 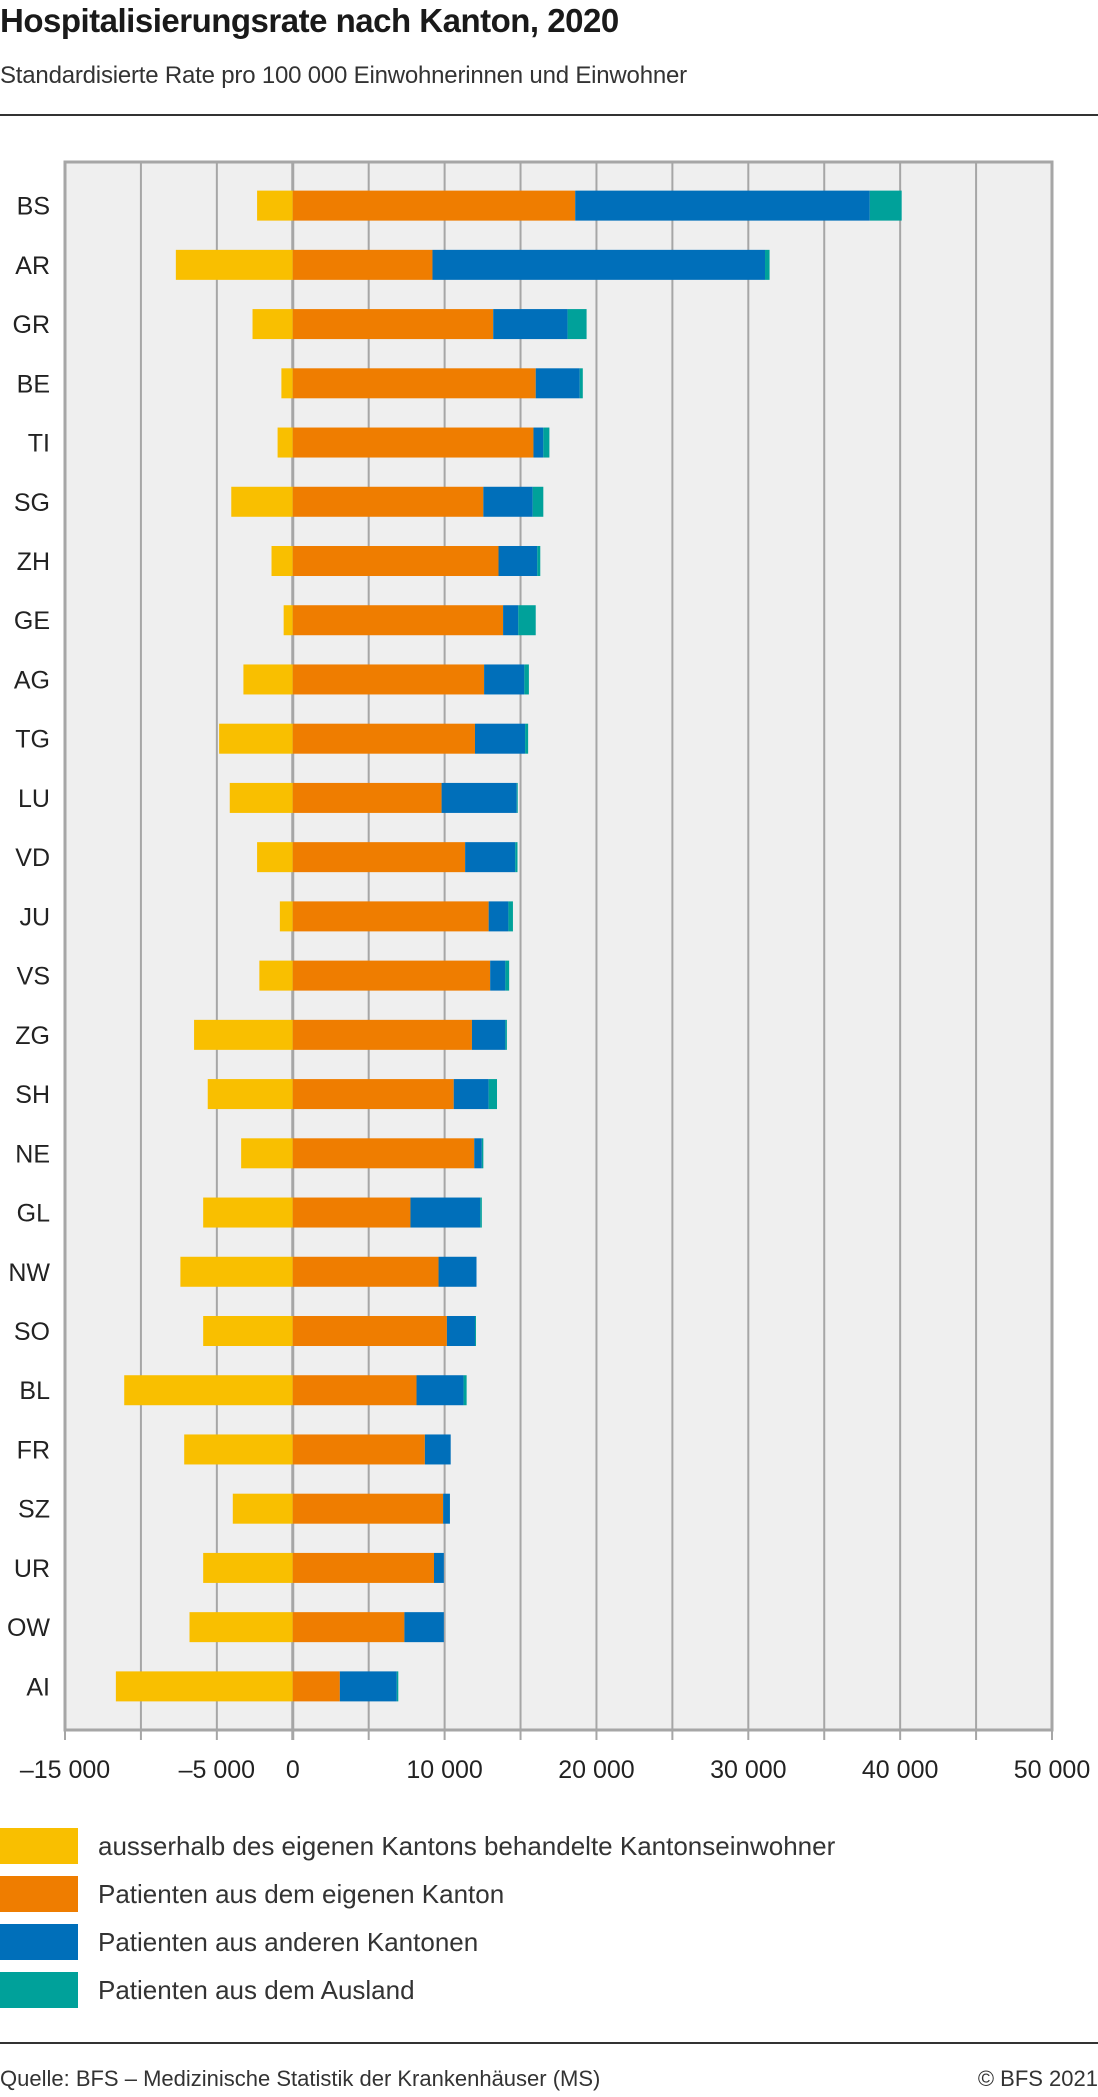 I want to click on category-label: OW, so click(x=28, y=1628).